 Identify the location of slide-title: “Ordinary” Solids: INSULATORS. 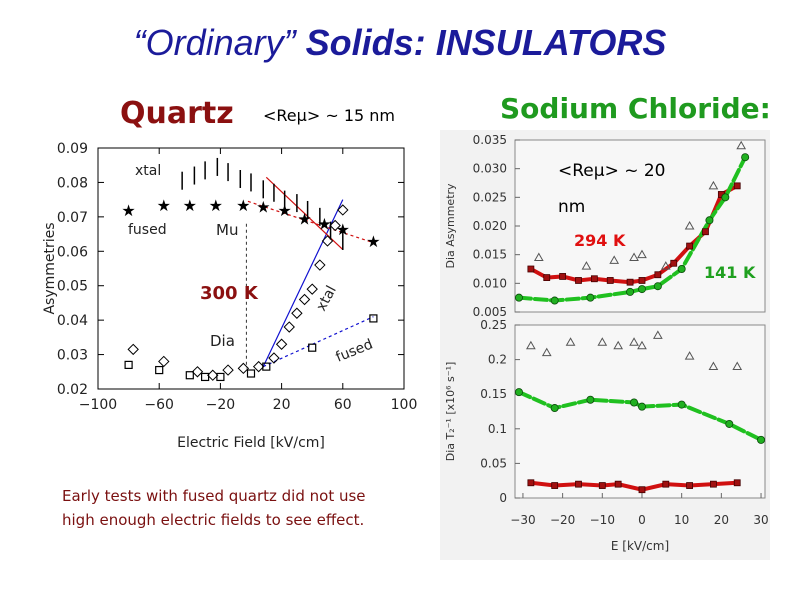
(400, 43).